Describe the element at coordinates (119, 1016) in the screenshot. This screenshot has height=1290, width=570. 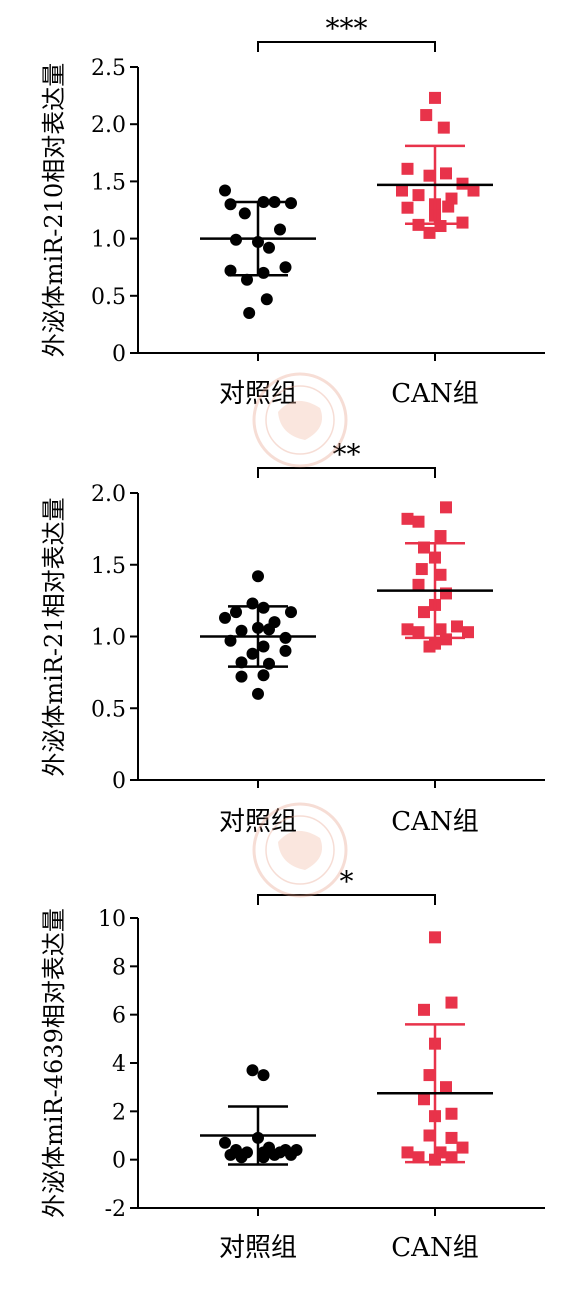
I see `y-tick-label: 6` at that location.